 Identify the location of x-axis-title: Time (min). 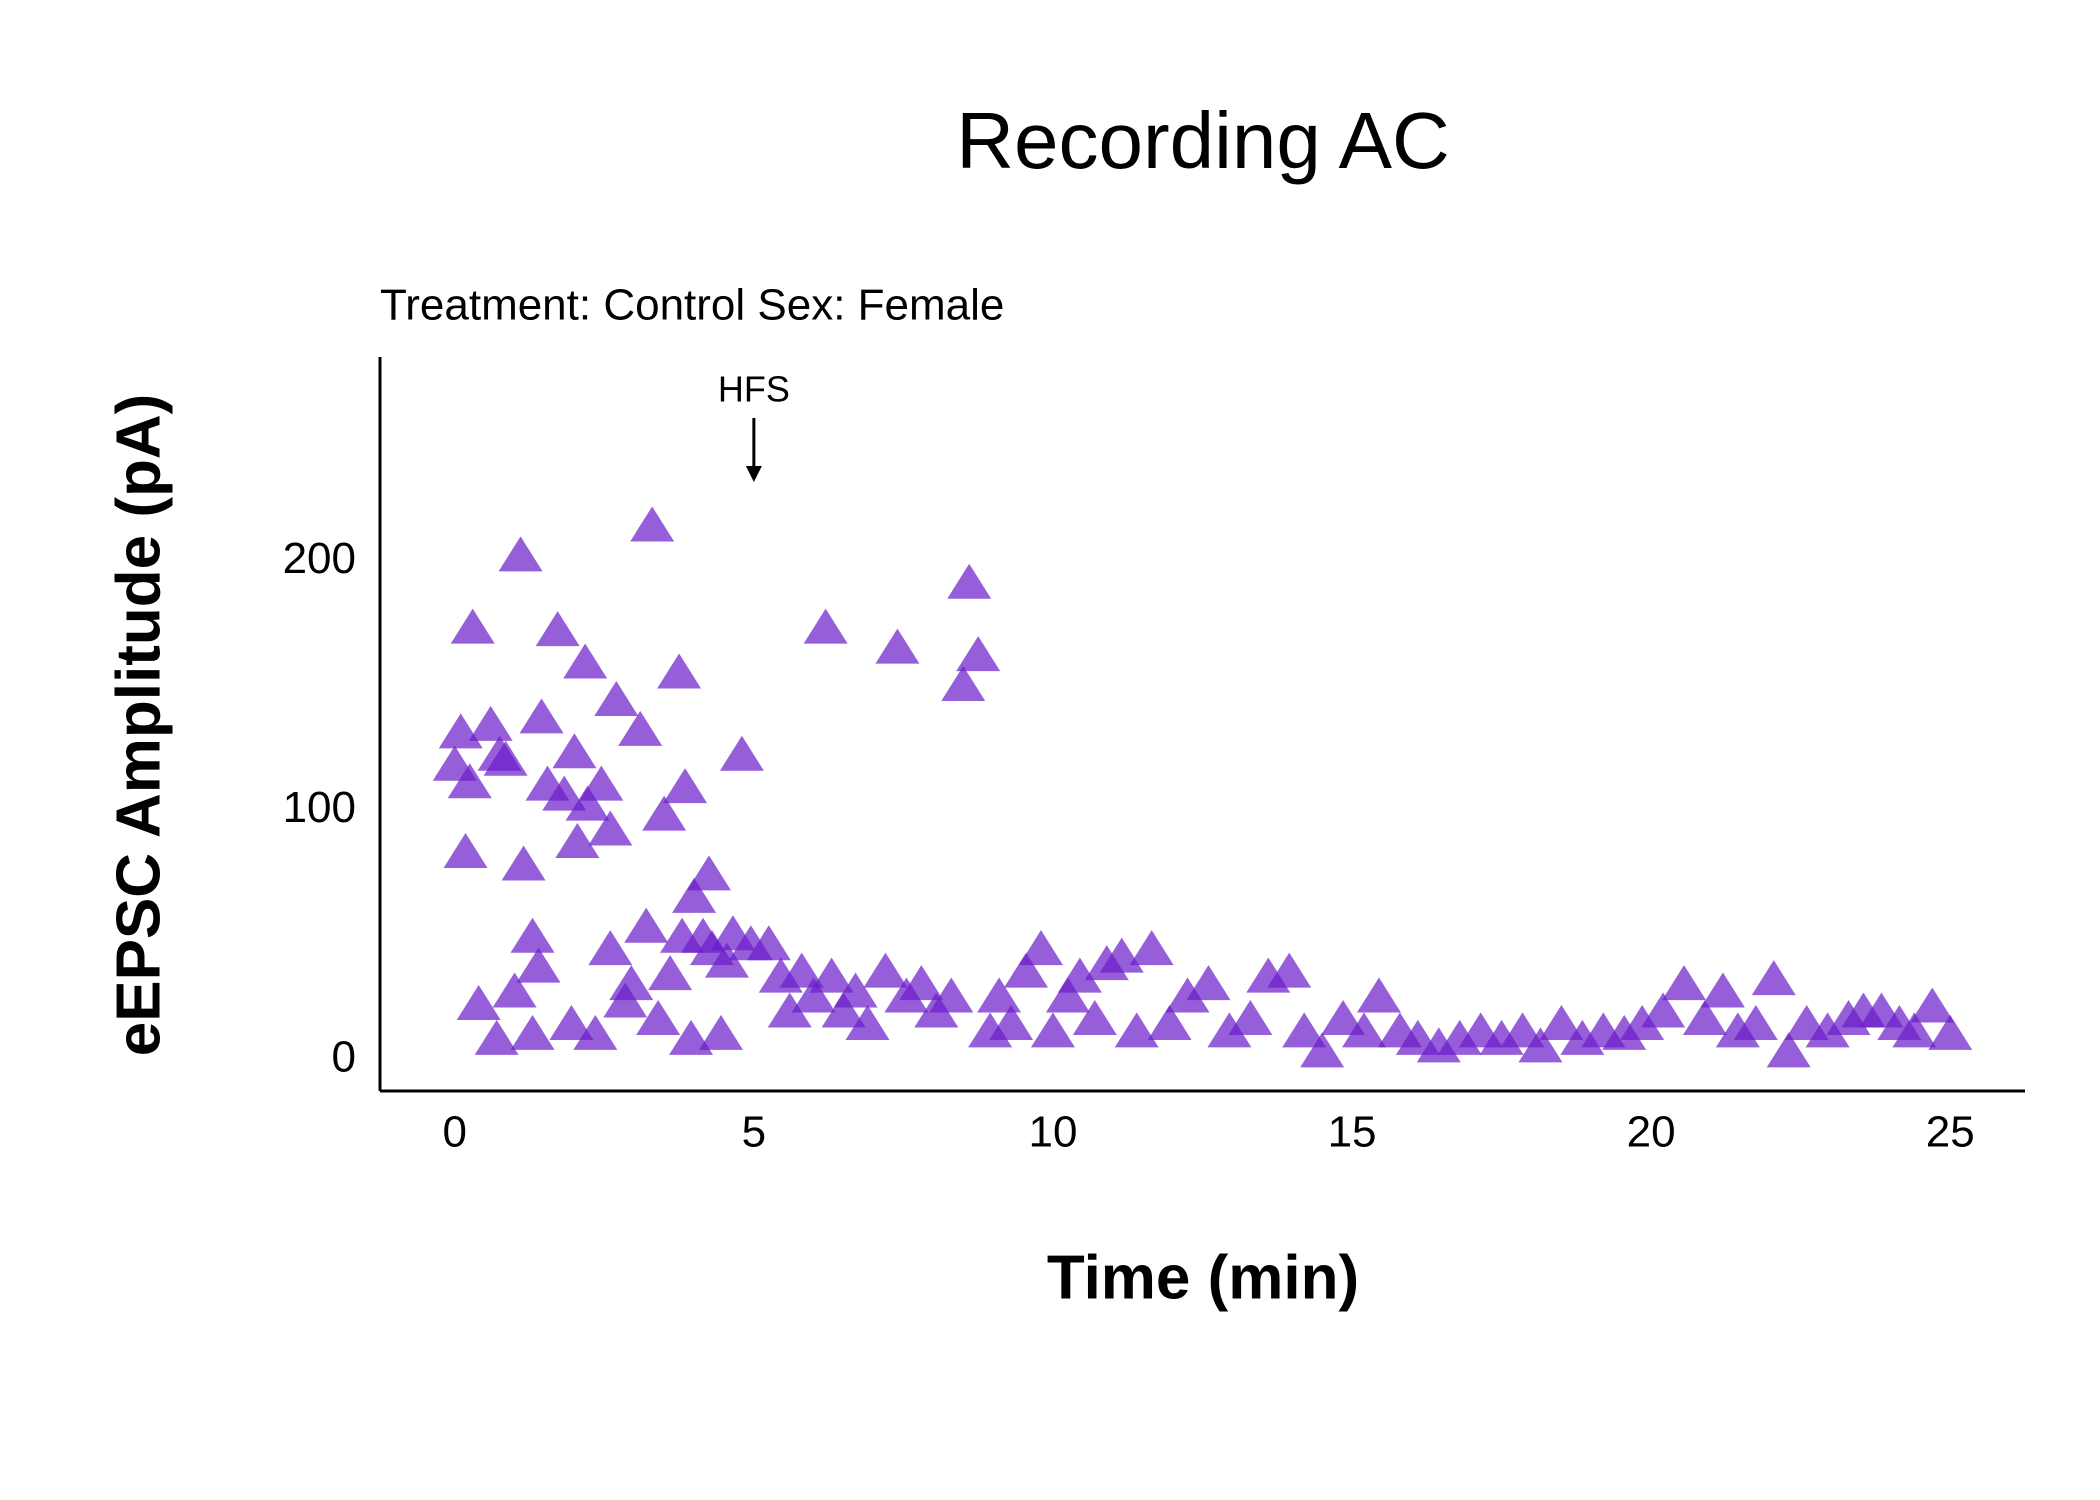
(1203, 1277).